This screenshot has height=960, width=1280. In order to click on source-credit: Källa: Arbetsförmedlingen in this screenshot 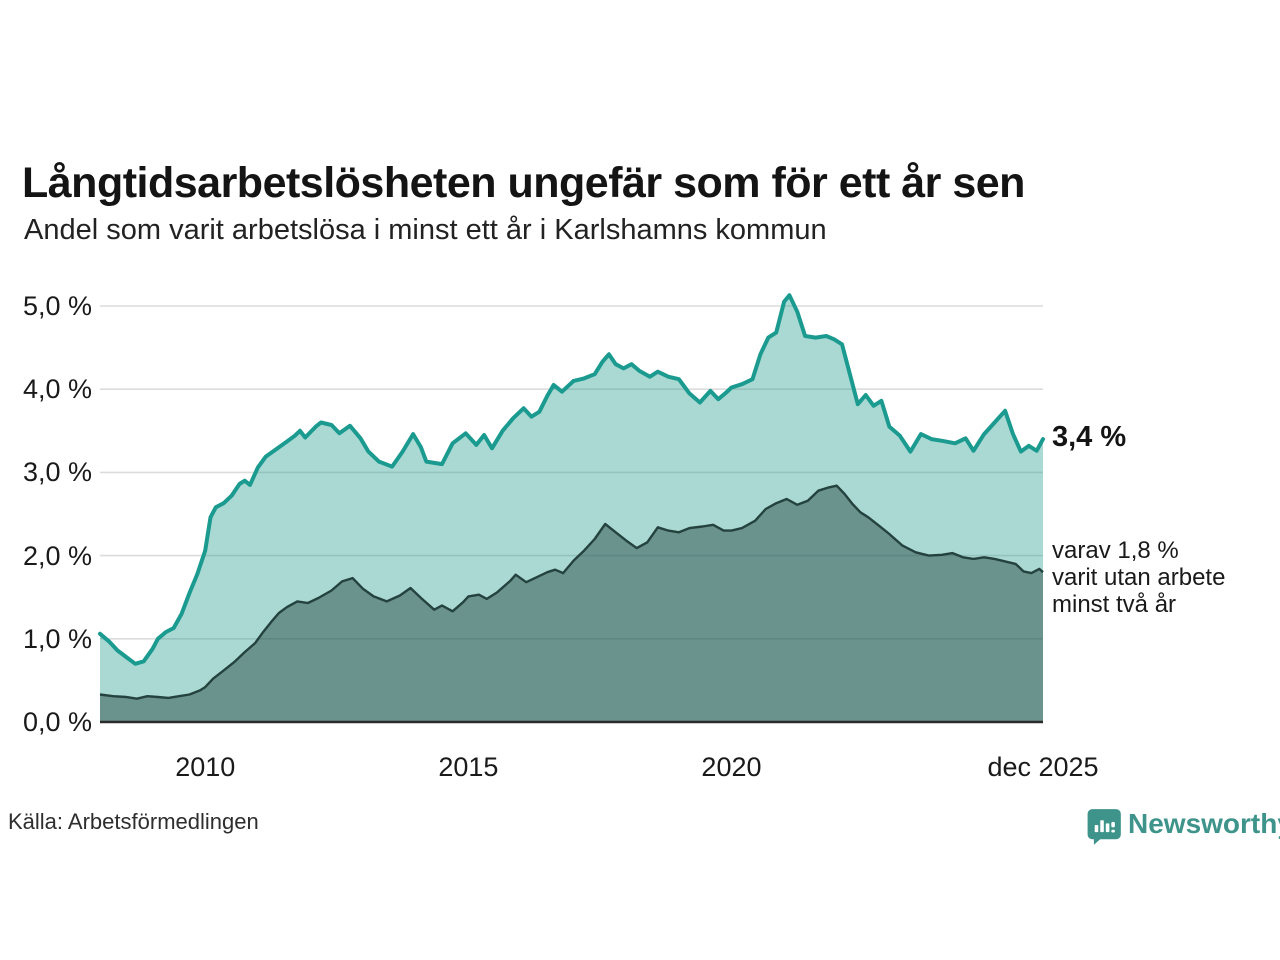, I will do `click(133, 821)`.